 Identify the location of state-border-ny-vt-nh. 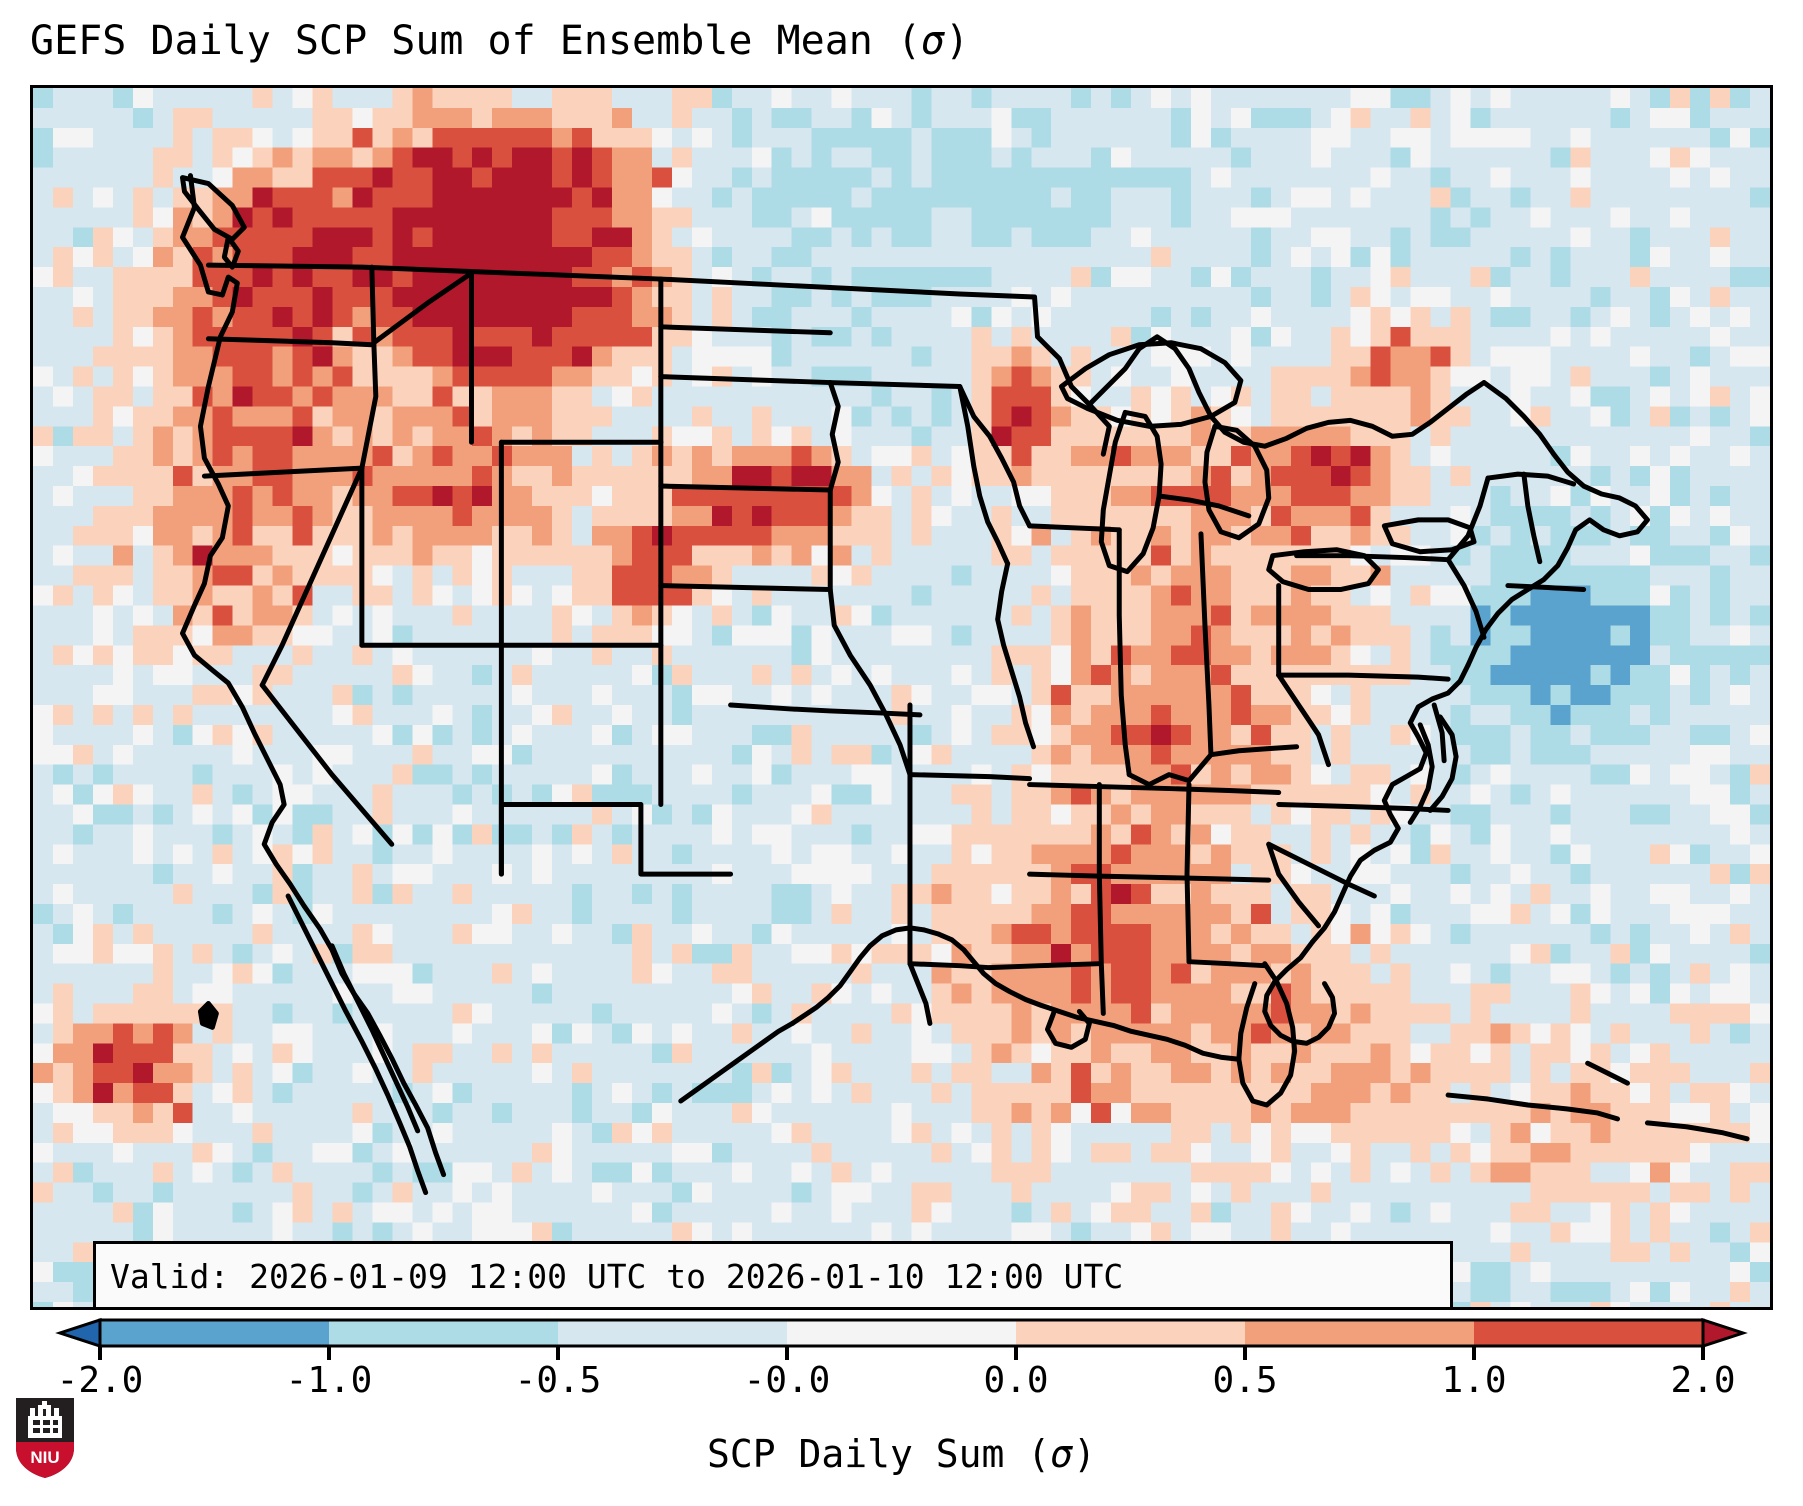
(1468, 519).